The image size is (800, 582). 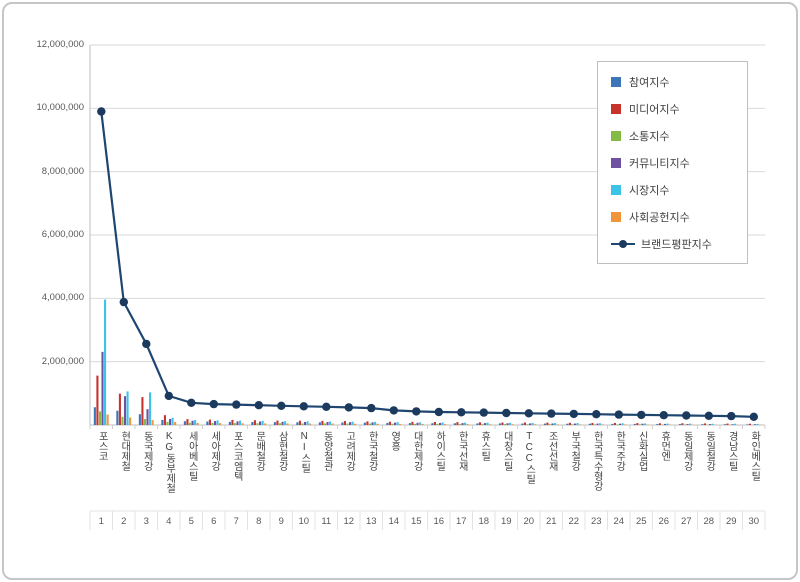 I want to click on category-label: 포스코엠텍, so click(x=237, y=456).